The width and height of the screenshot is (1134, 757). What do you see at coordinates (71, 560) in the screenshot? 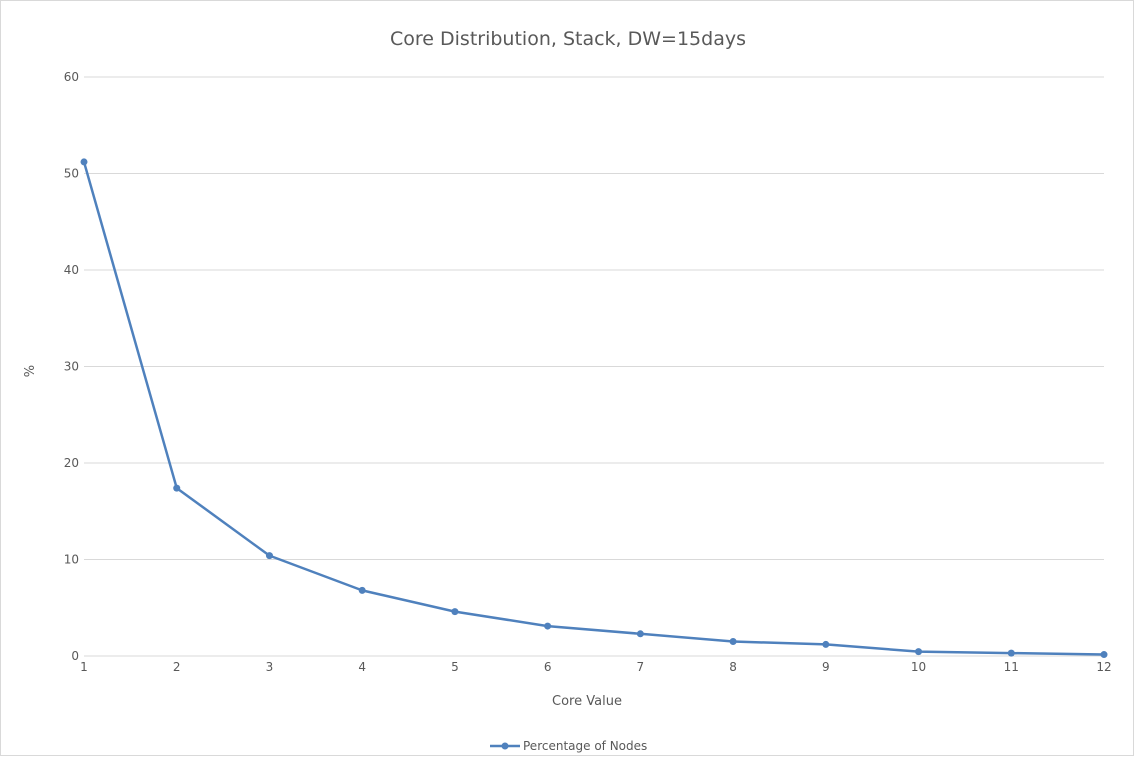
I see `y-tick-label: 10` at bounding box center [71, 560].